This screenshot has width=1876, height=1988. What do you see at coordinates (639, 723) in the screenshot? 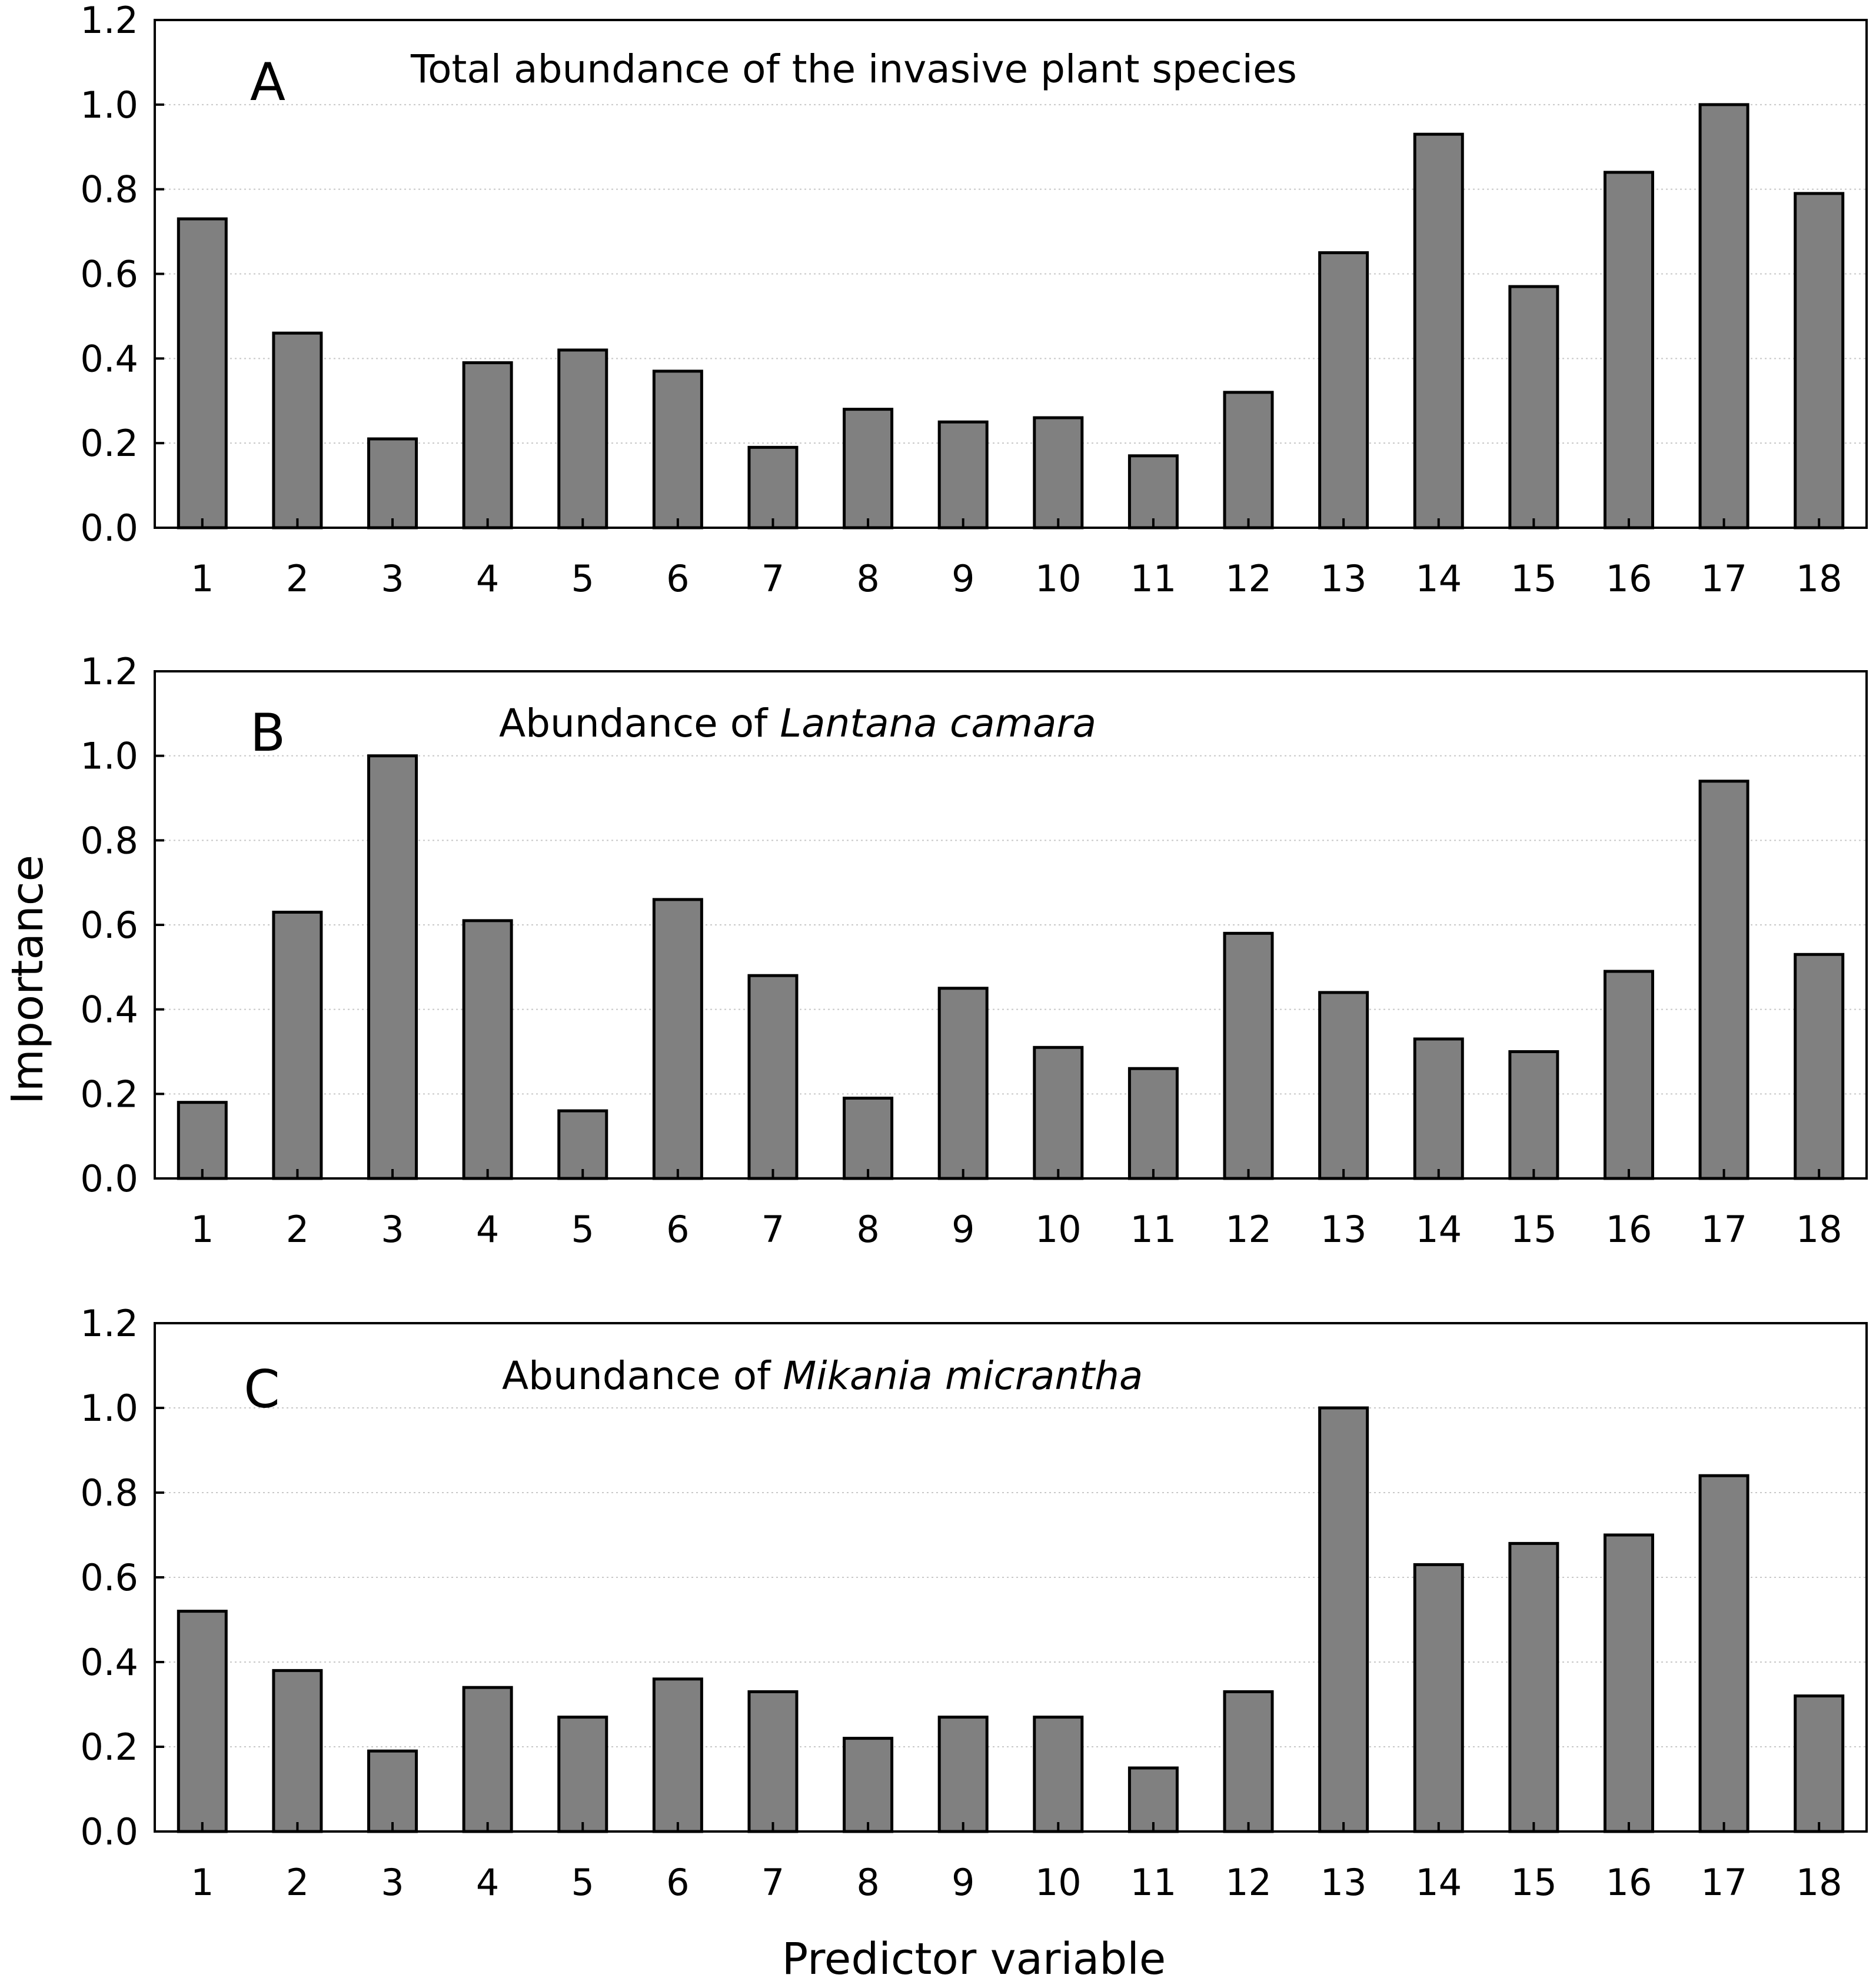
I see `panel-title-part-b-0: Abundance of` at bounding box center [639, 723].